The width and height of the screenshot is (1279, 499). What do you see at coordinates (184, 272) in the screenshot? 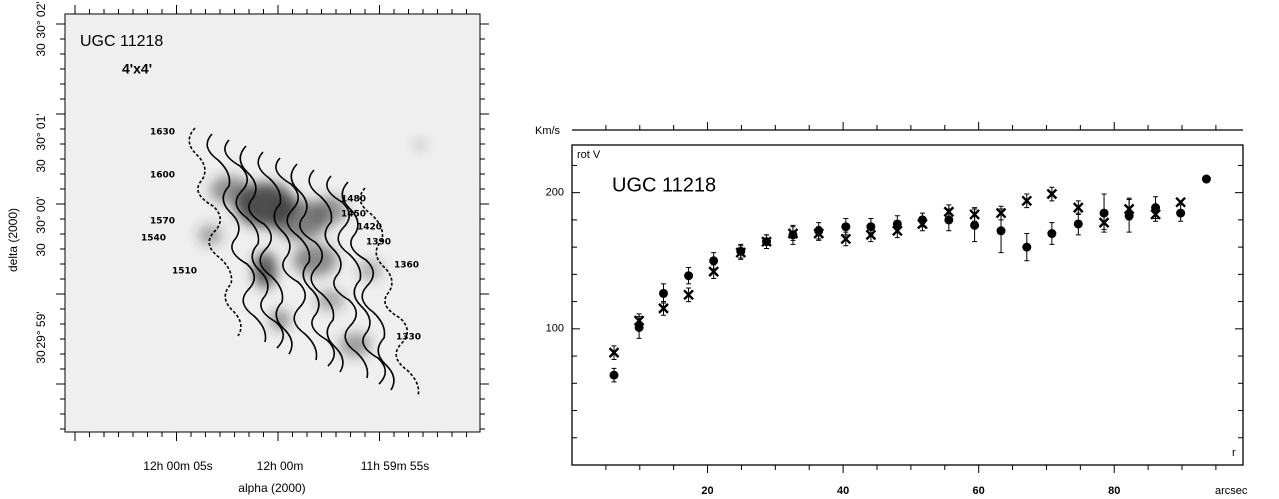
I see `contour-label: 1510` at bounding box center [184, 272].